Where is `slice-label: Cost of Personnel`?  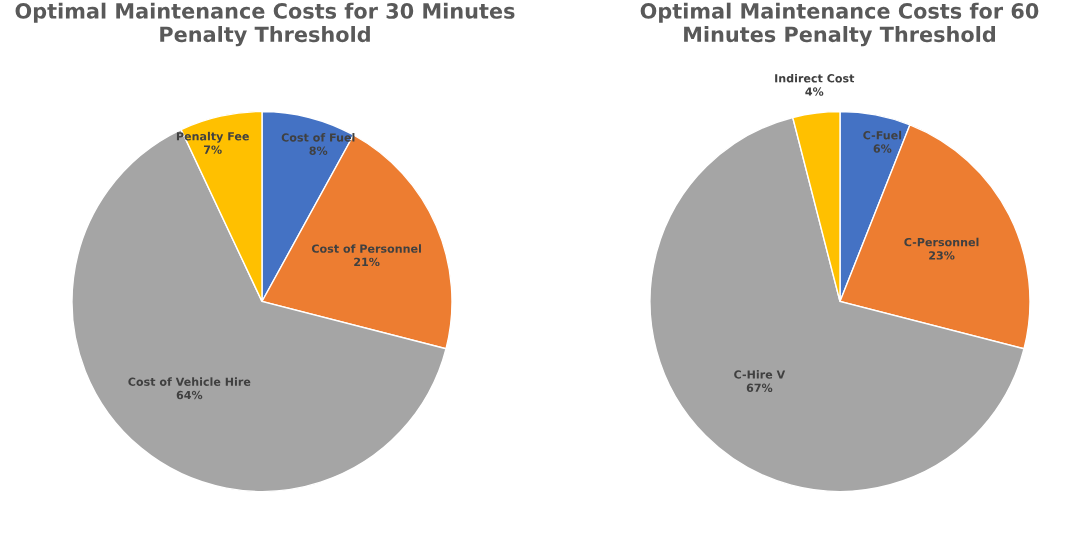 slice-label: Cost of Personnel is located at coordinates (366, 248).